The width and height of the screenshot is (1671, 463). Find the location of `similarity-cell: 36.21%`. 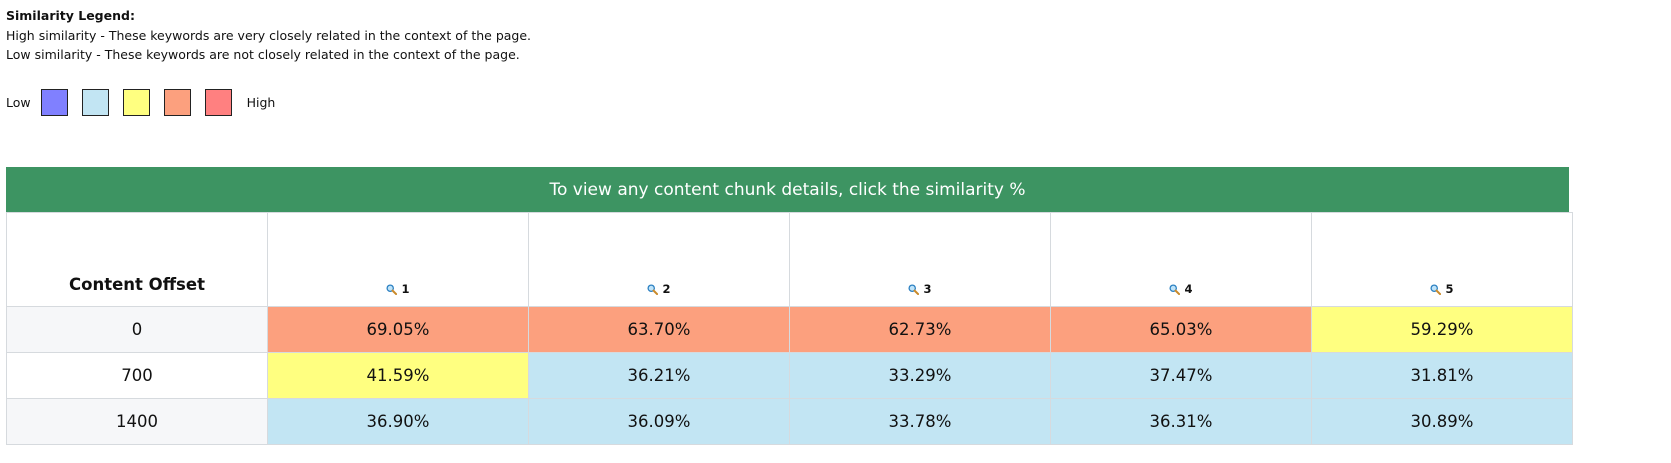

similarity-cell: 36.21% is located at coordinates (659, 375).